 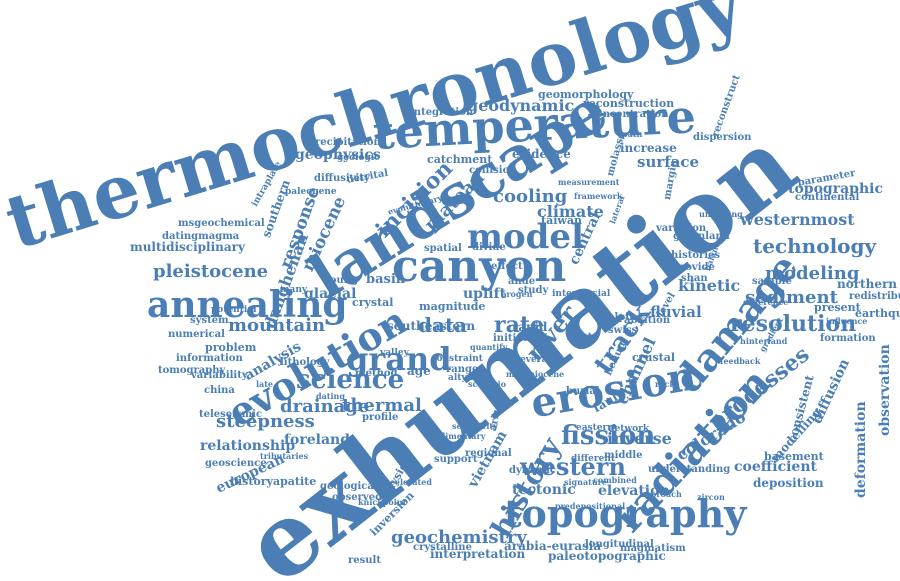 I want to click on word-cloud-term: redistribution, so click(x=874, y=296).